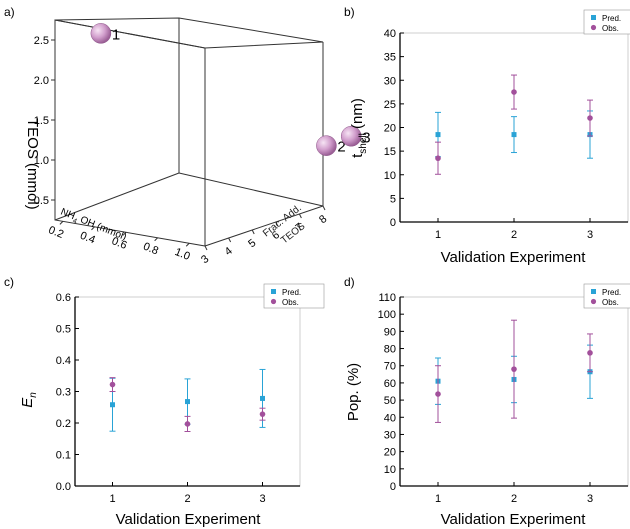  Describe the element at coordinates (230, 89) in the screenshot. I see `point-spheres: 1 23` at that location.